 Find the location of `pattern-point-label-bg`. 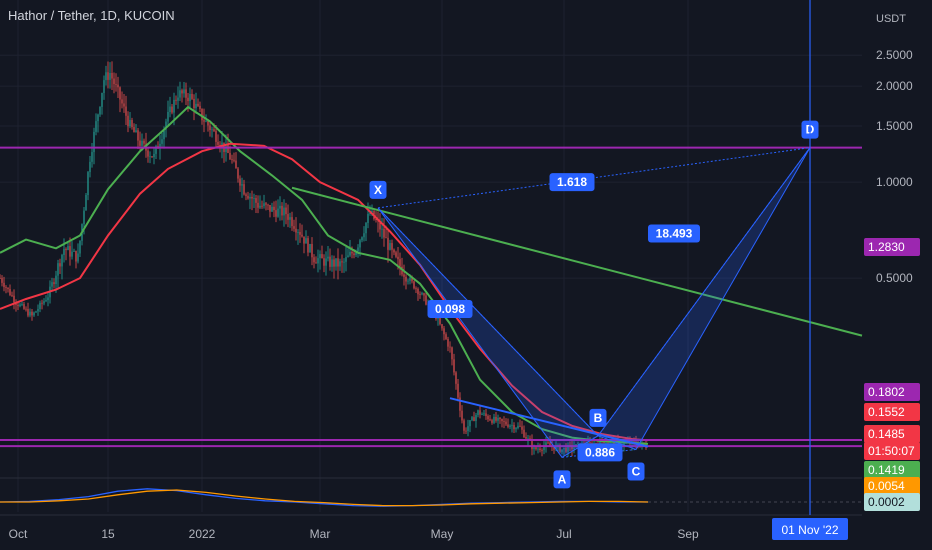

pattern-point-label-bg is located at coordinates (378, 189).